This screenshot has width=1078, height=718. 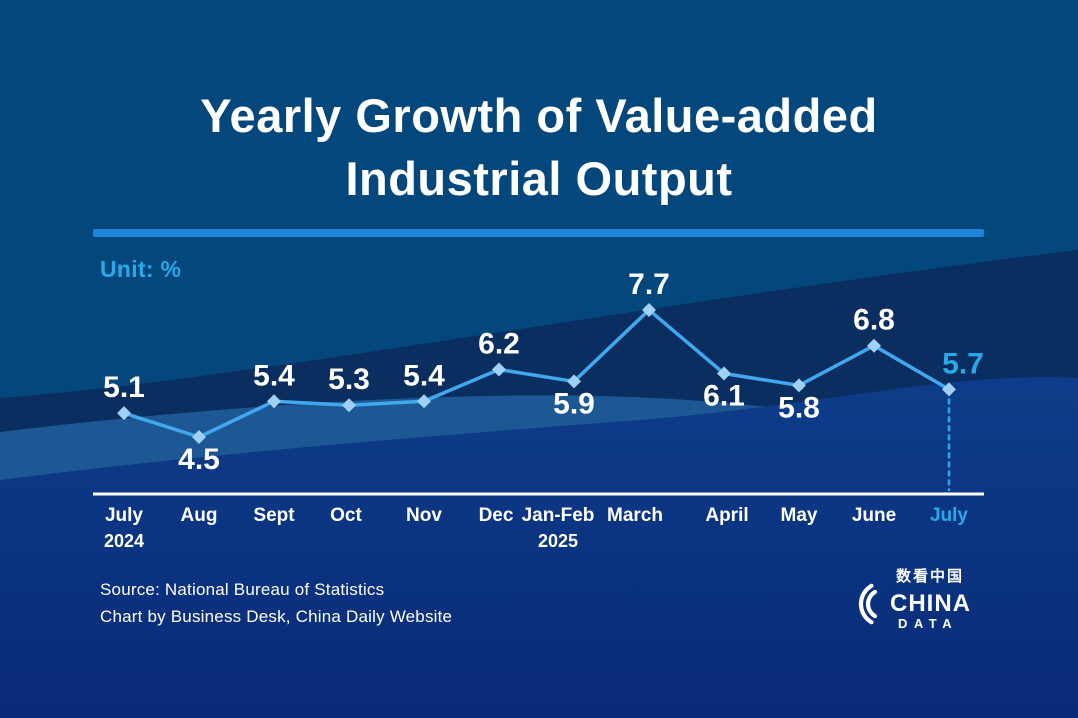 I want to click on title-line-1: Yearly Growth of Value-added, so click(x=539, y=115).